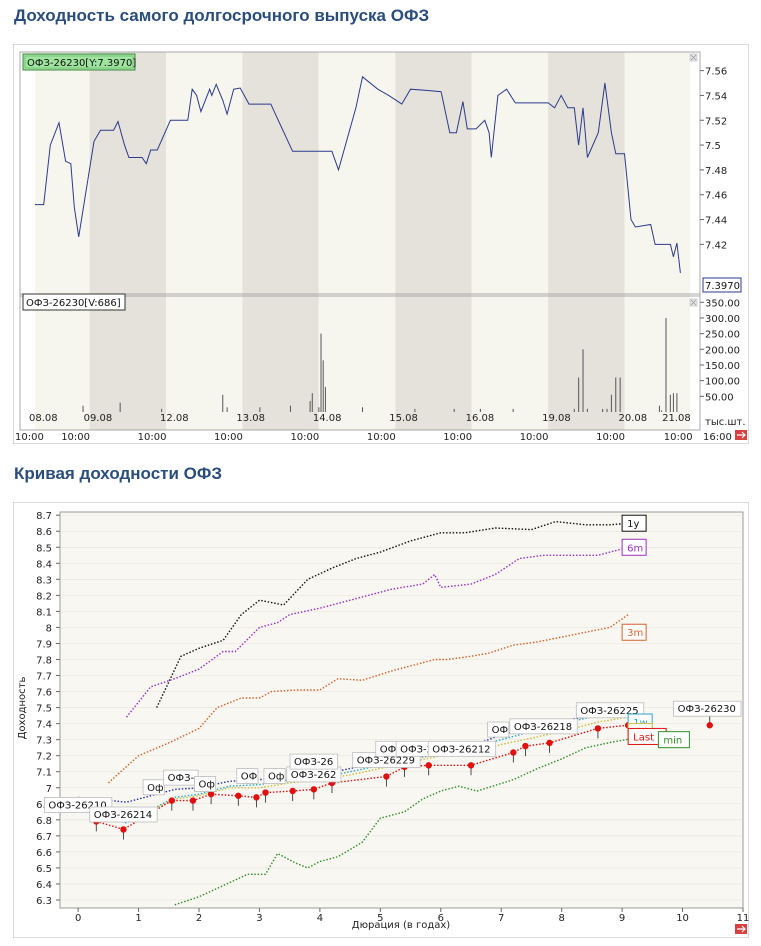  I want to click on x-tick-label: 11, so click(743, 918).